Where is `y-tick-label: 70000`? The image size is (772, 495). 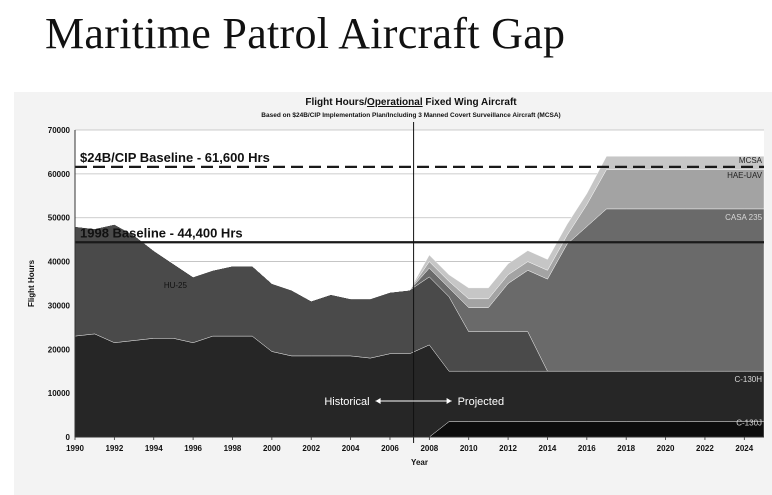
y-tick-label: 70000 is located at coordinates (59, 130).